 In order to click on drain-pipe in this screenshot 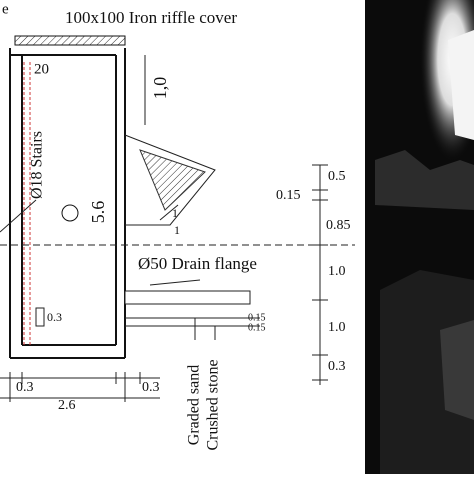, I will do `click(187, 297)`.